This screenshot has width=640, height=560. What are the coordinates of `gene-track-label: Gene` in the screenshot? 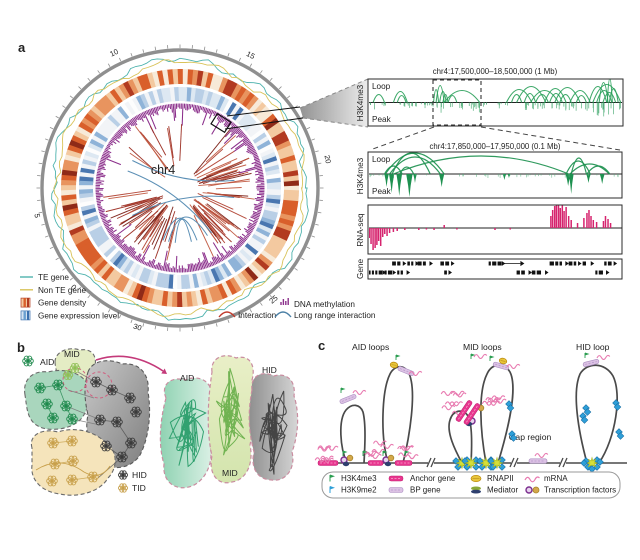 It's located at (360, 269).